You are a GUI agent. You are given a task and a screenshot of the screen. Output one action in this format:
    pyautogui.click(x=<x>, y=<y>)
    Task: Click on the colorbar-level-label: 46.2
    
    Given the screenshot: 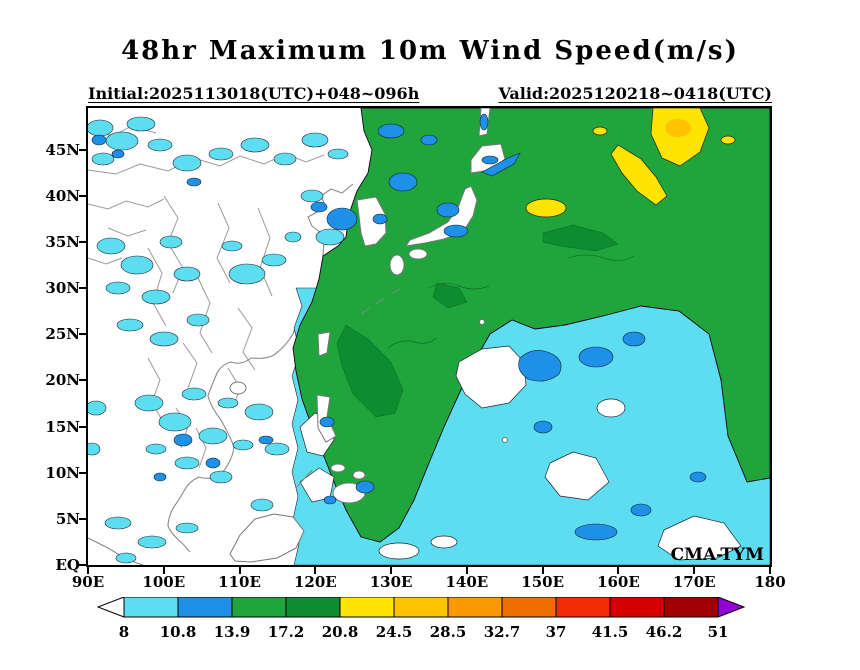 What is the action you would take?
    pyautogui.click(x=664, y=632)
    